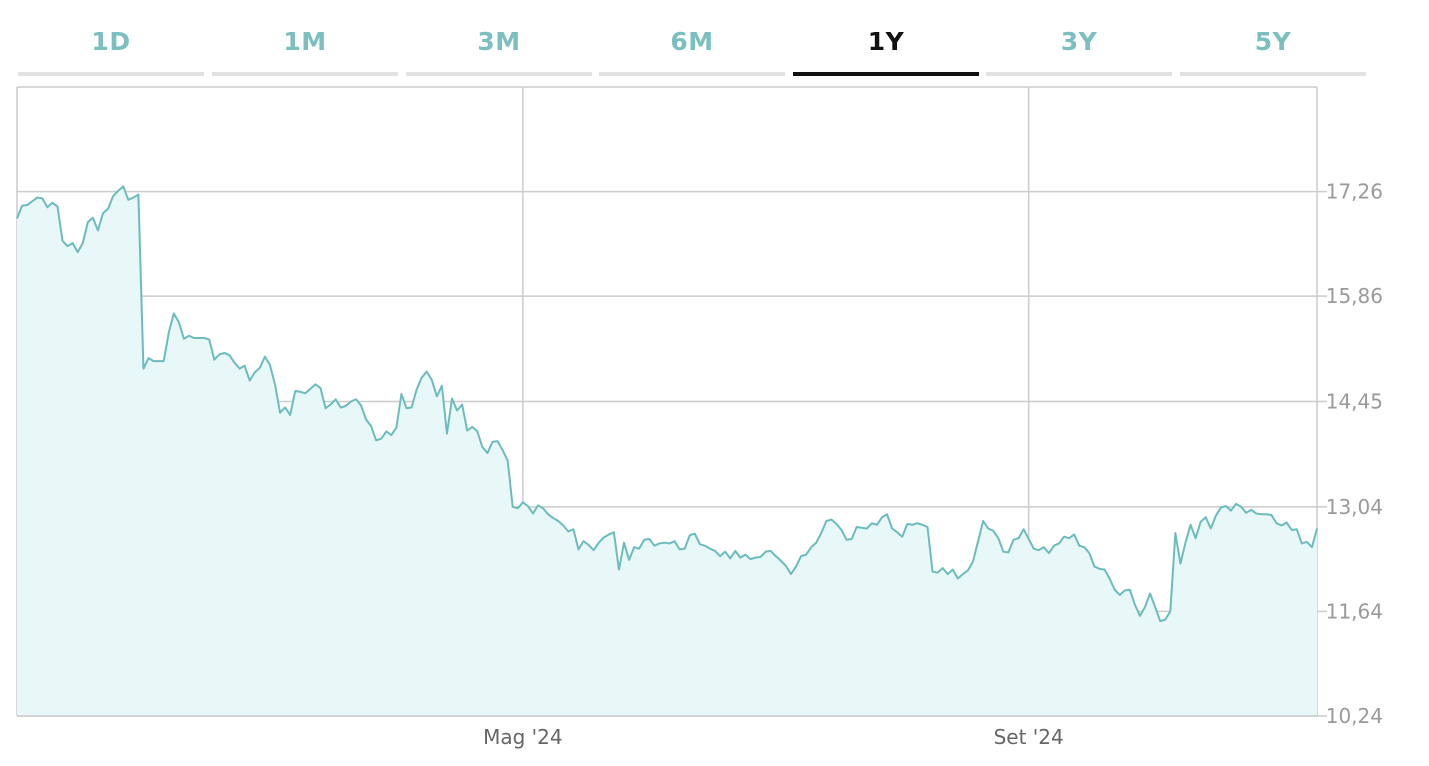 This screenshot has height=766, width=1429. Describe the element at coordinates (1273, 38) in the screenshot. I see `tab-5y: 5Y` at that location.